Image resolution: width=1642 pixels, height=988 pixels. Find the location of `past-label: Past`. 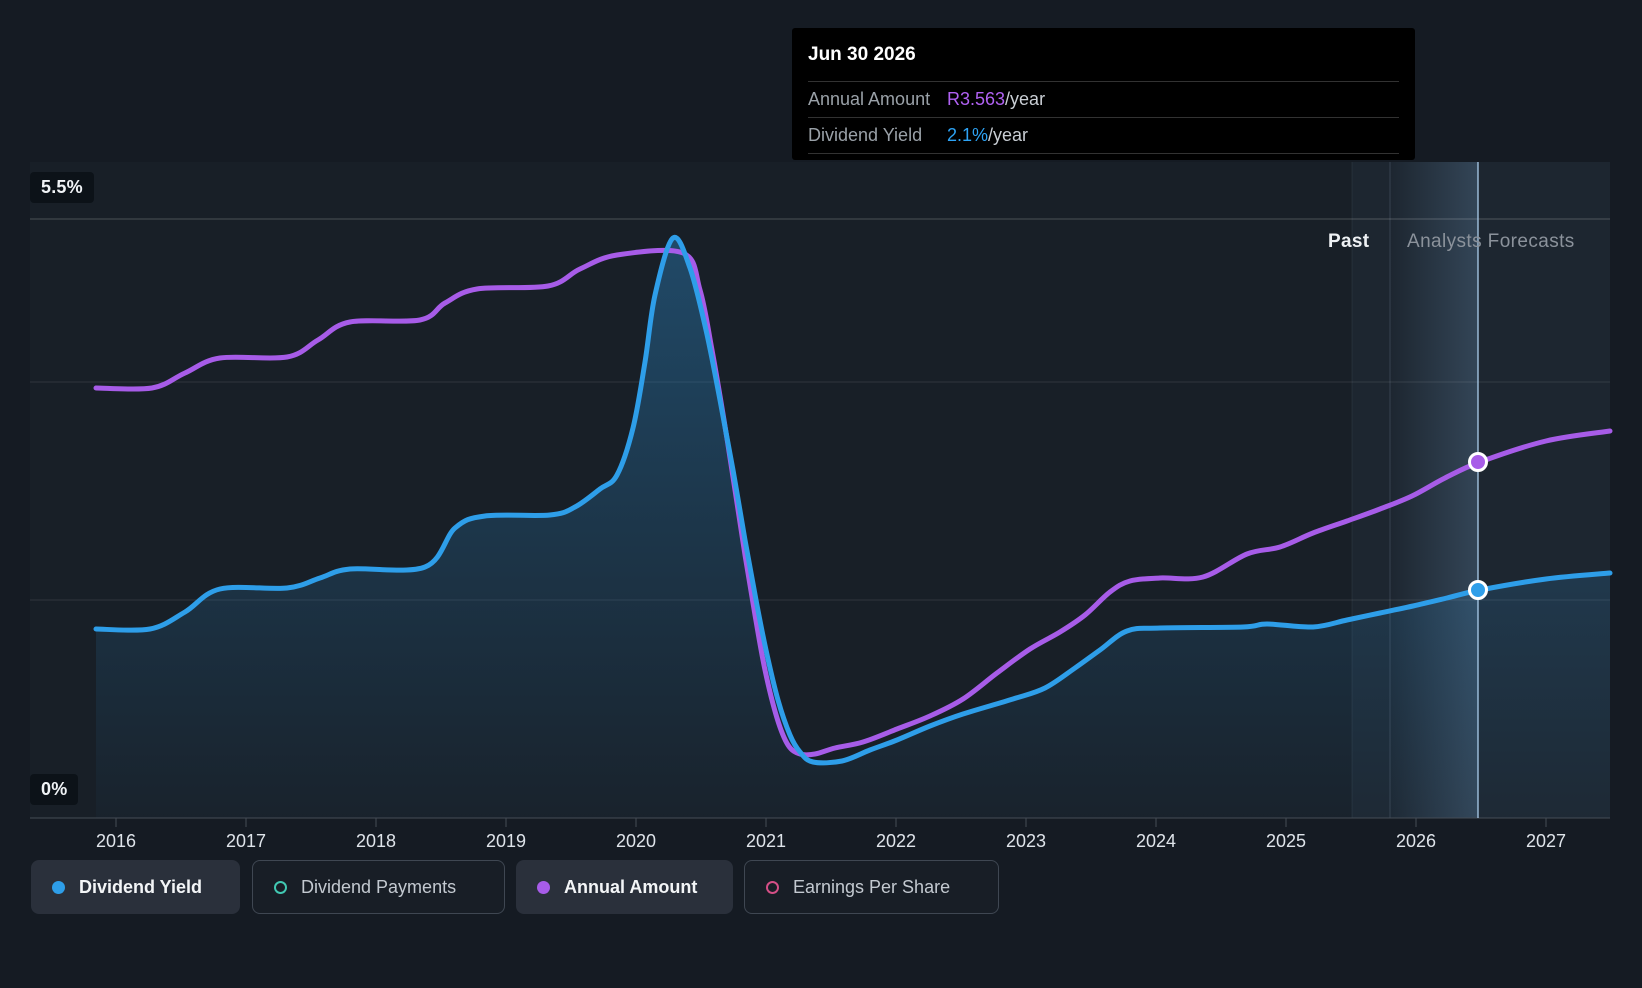

past-label: Past is located at coordinates (1349, 241).